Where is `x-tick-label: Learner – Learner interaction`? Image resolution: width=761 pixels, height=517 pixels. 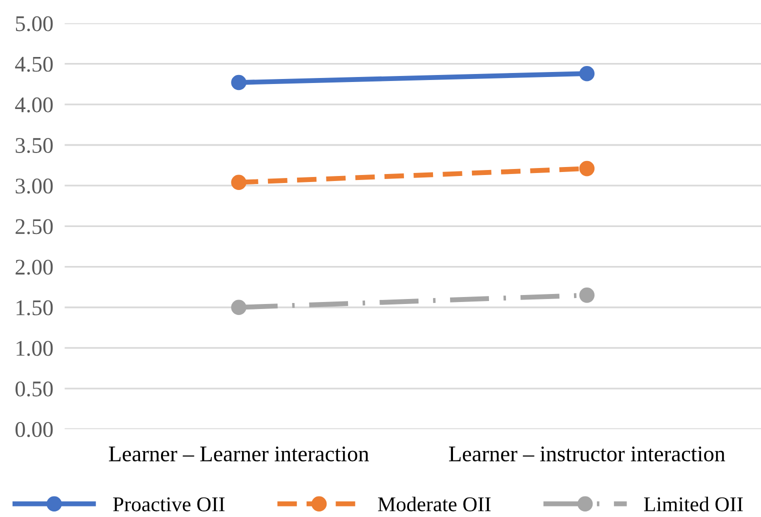 x-tick-label: Learner – Learner interaction is located at coordinates (238, 454).